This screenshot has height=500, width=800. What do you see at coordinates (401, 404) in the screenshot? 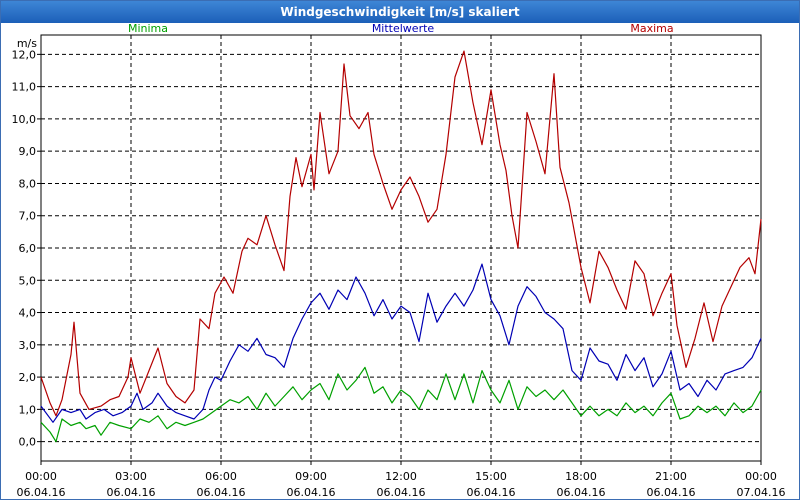
I see `series-line-minima` at bounding box center [401, 404].